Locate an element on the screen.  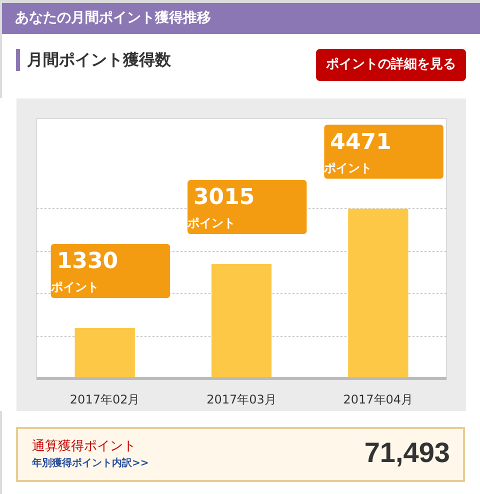
text: ポイントの詳細を見る is located at coordinates (391, 65).